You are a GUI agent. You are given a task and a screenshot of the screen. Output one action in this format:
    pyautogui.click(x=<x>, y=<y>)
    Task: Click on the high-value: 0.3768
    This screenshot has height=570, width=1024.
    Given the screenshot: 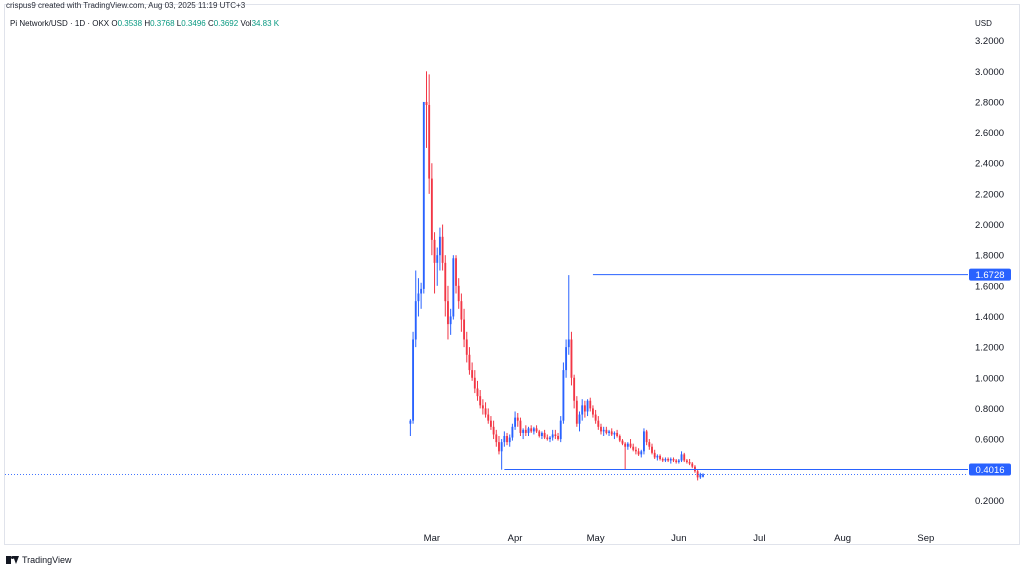 What is the action you would take?
    pyautogui.click(x=162, y=23)
    